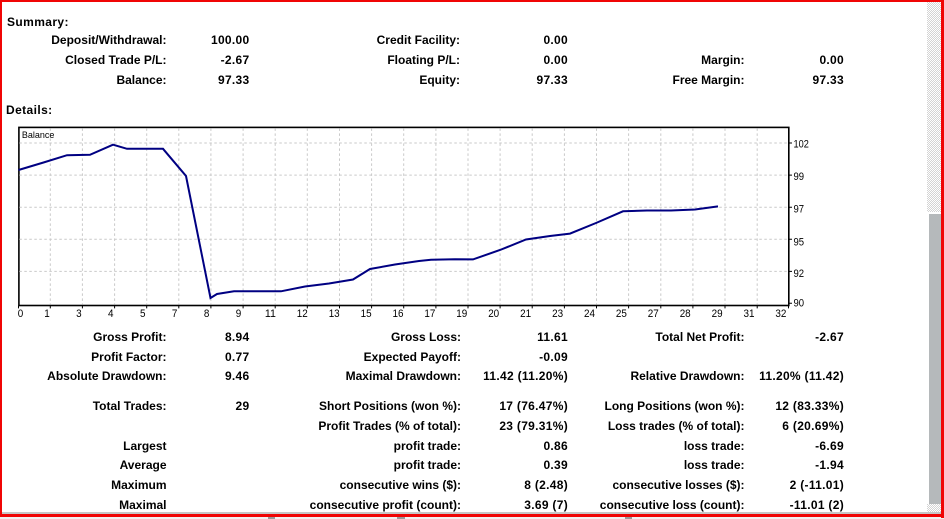 The image size is (944, 519). Describe the element at coordinates (621, 314) in the screenshot. I see `svg-text: 25` at that location.